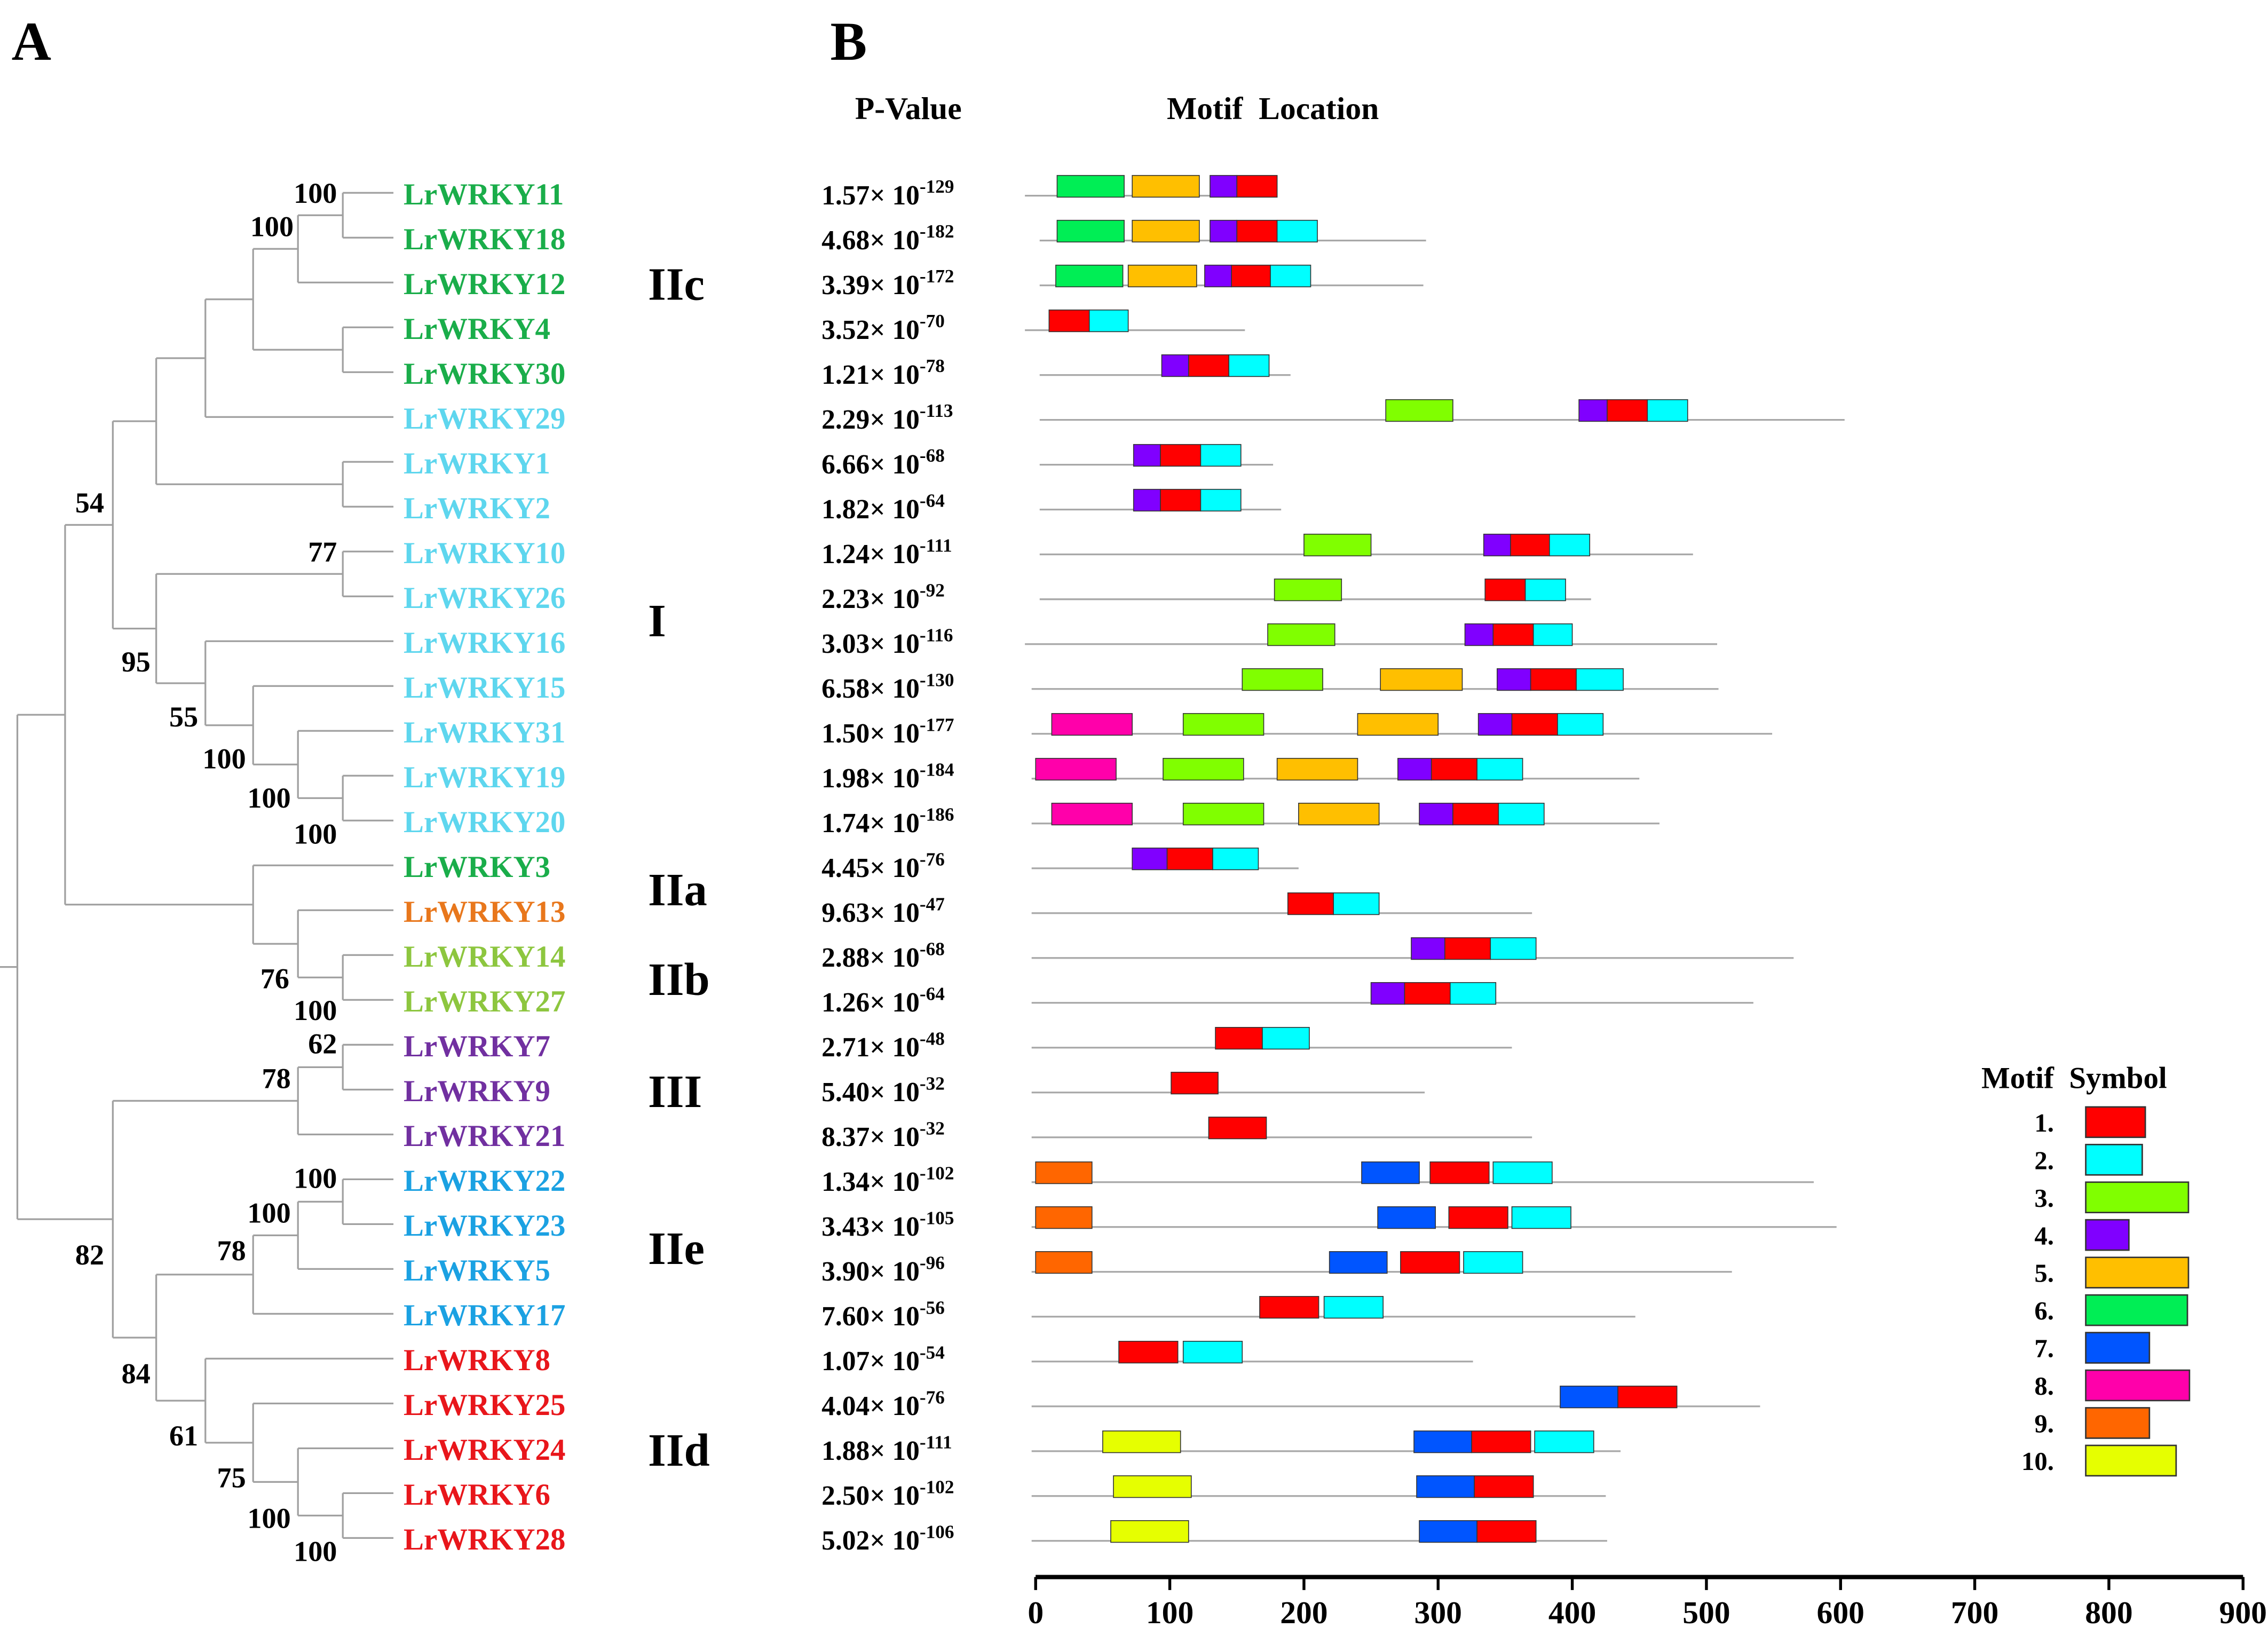 The image size is (2268, 1644). Describe the element at coordinates (484, 957) in the screenshot. I see `gene-label: LrWRKY14` at that location.